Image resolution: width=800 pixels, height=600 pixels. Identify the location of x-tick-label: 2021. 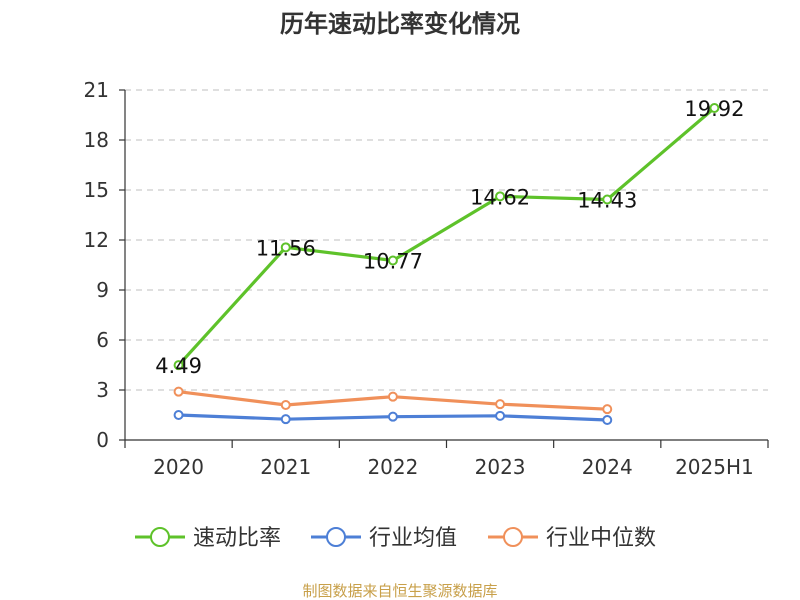
(285, 467).